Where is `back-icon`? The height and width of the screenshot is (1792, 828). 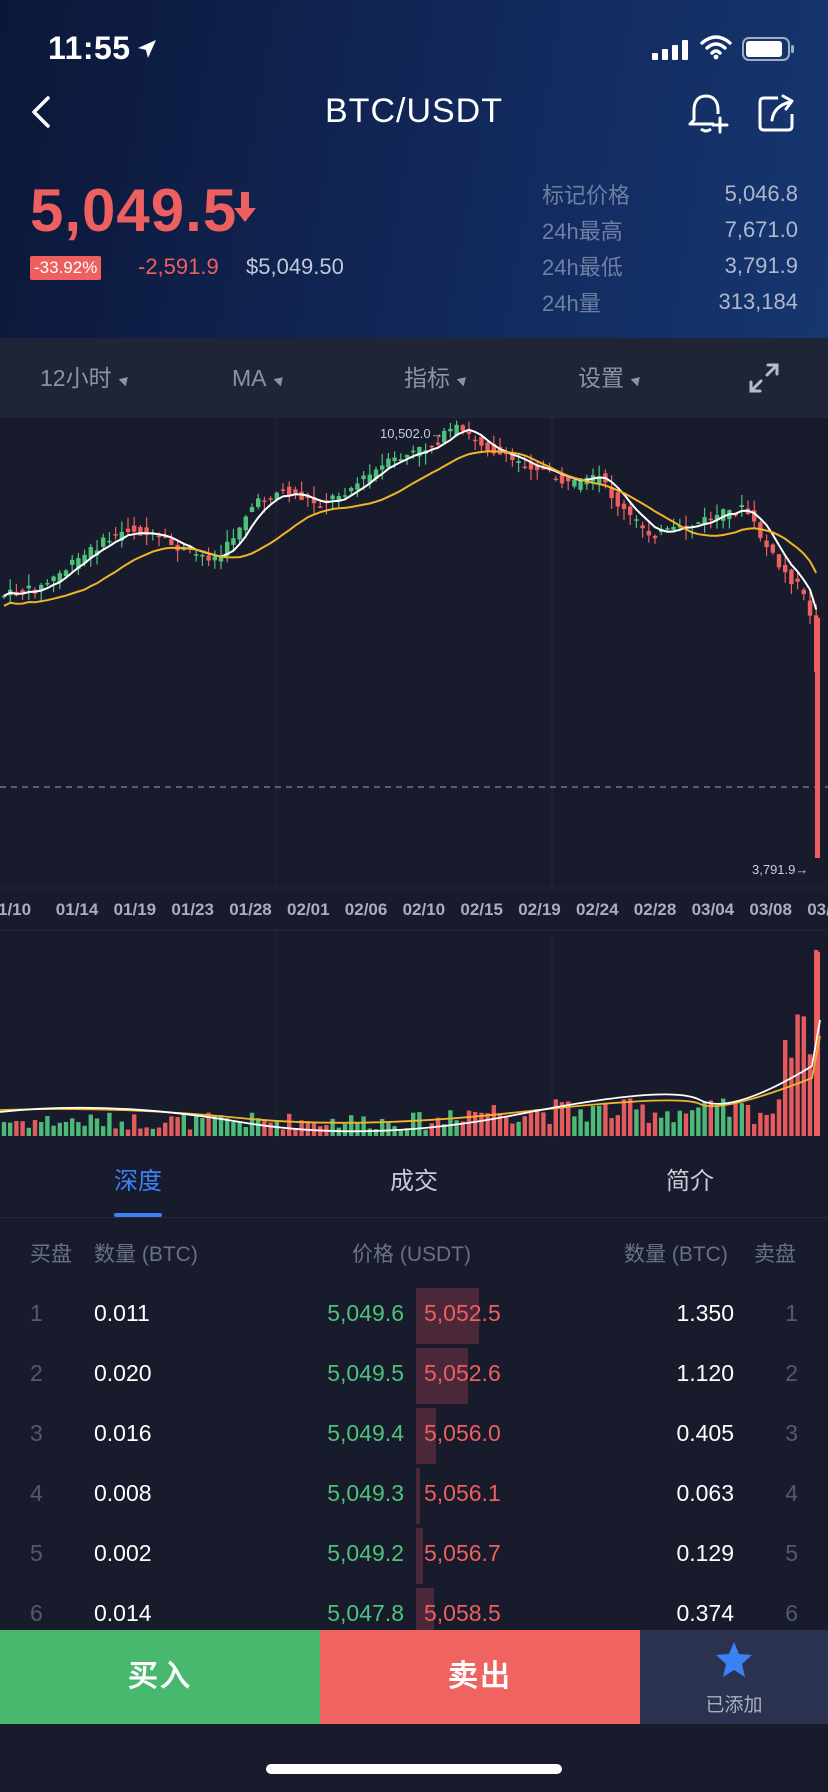 back-icon is located at coordinates (42, 112).